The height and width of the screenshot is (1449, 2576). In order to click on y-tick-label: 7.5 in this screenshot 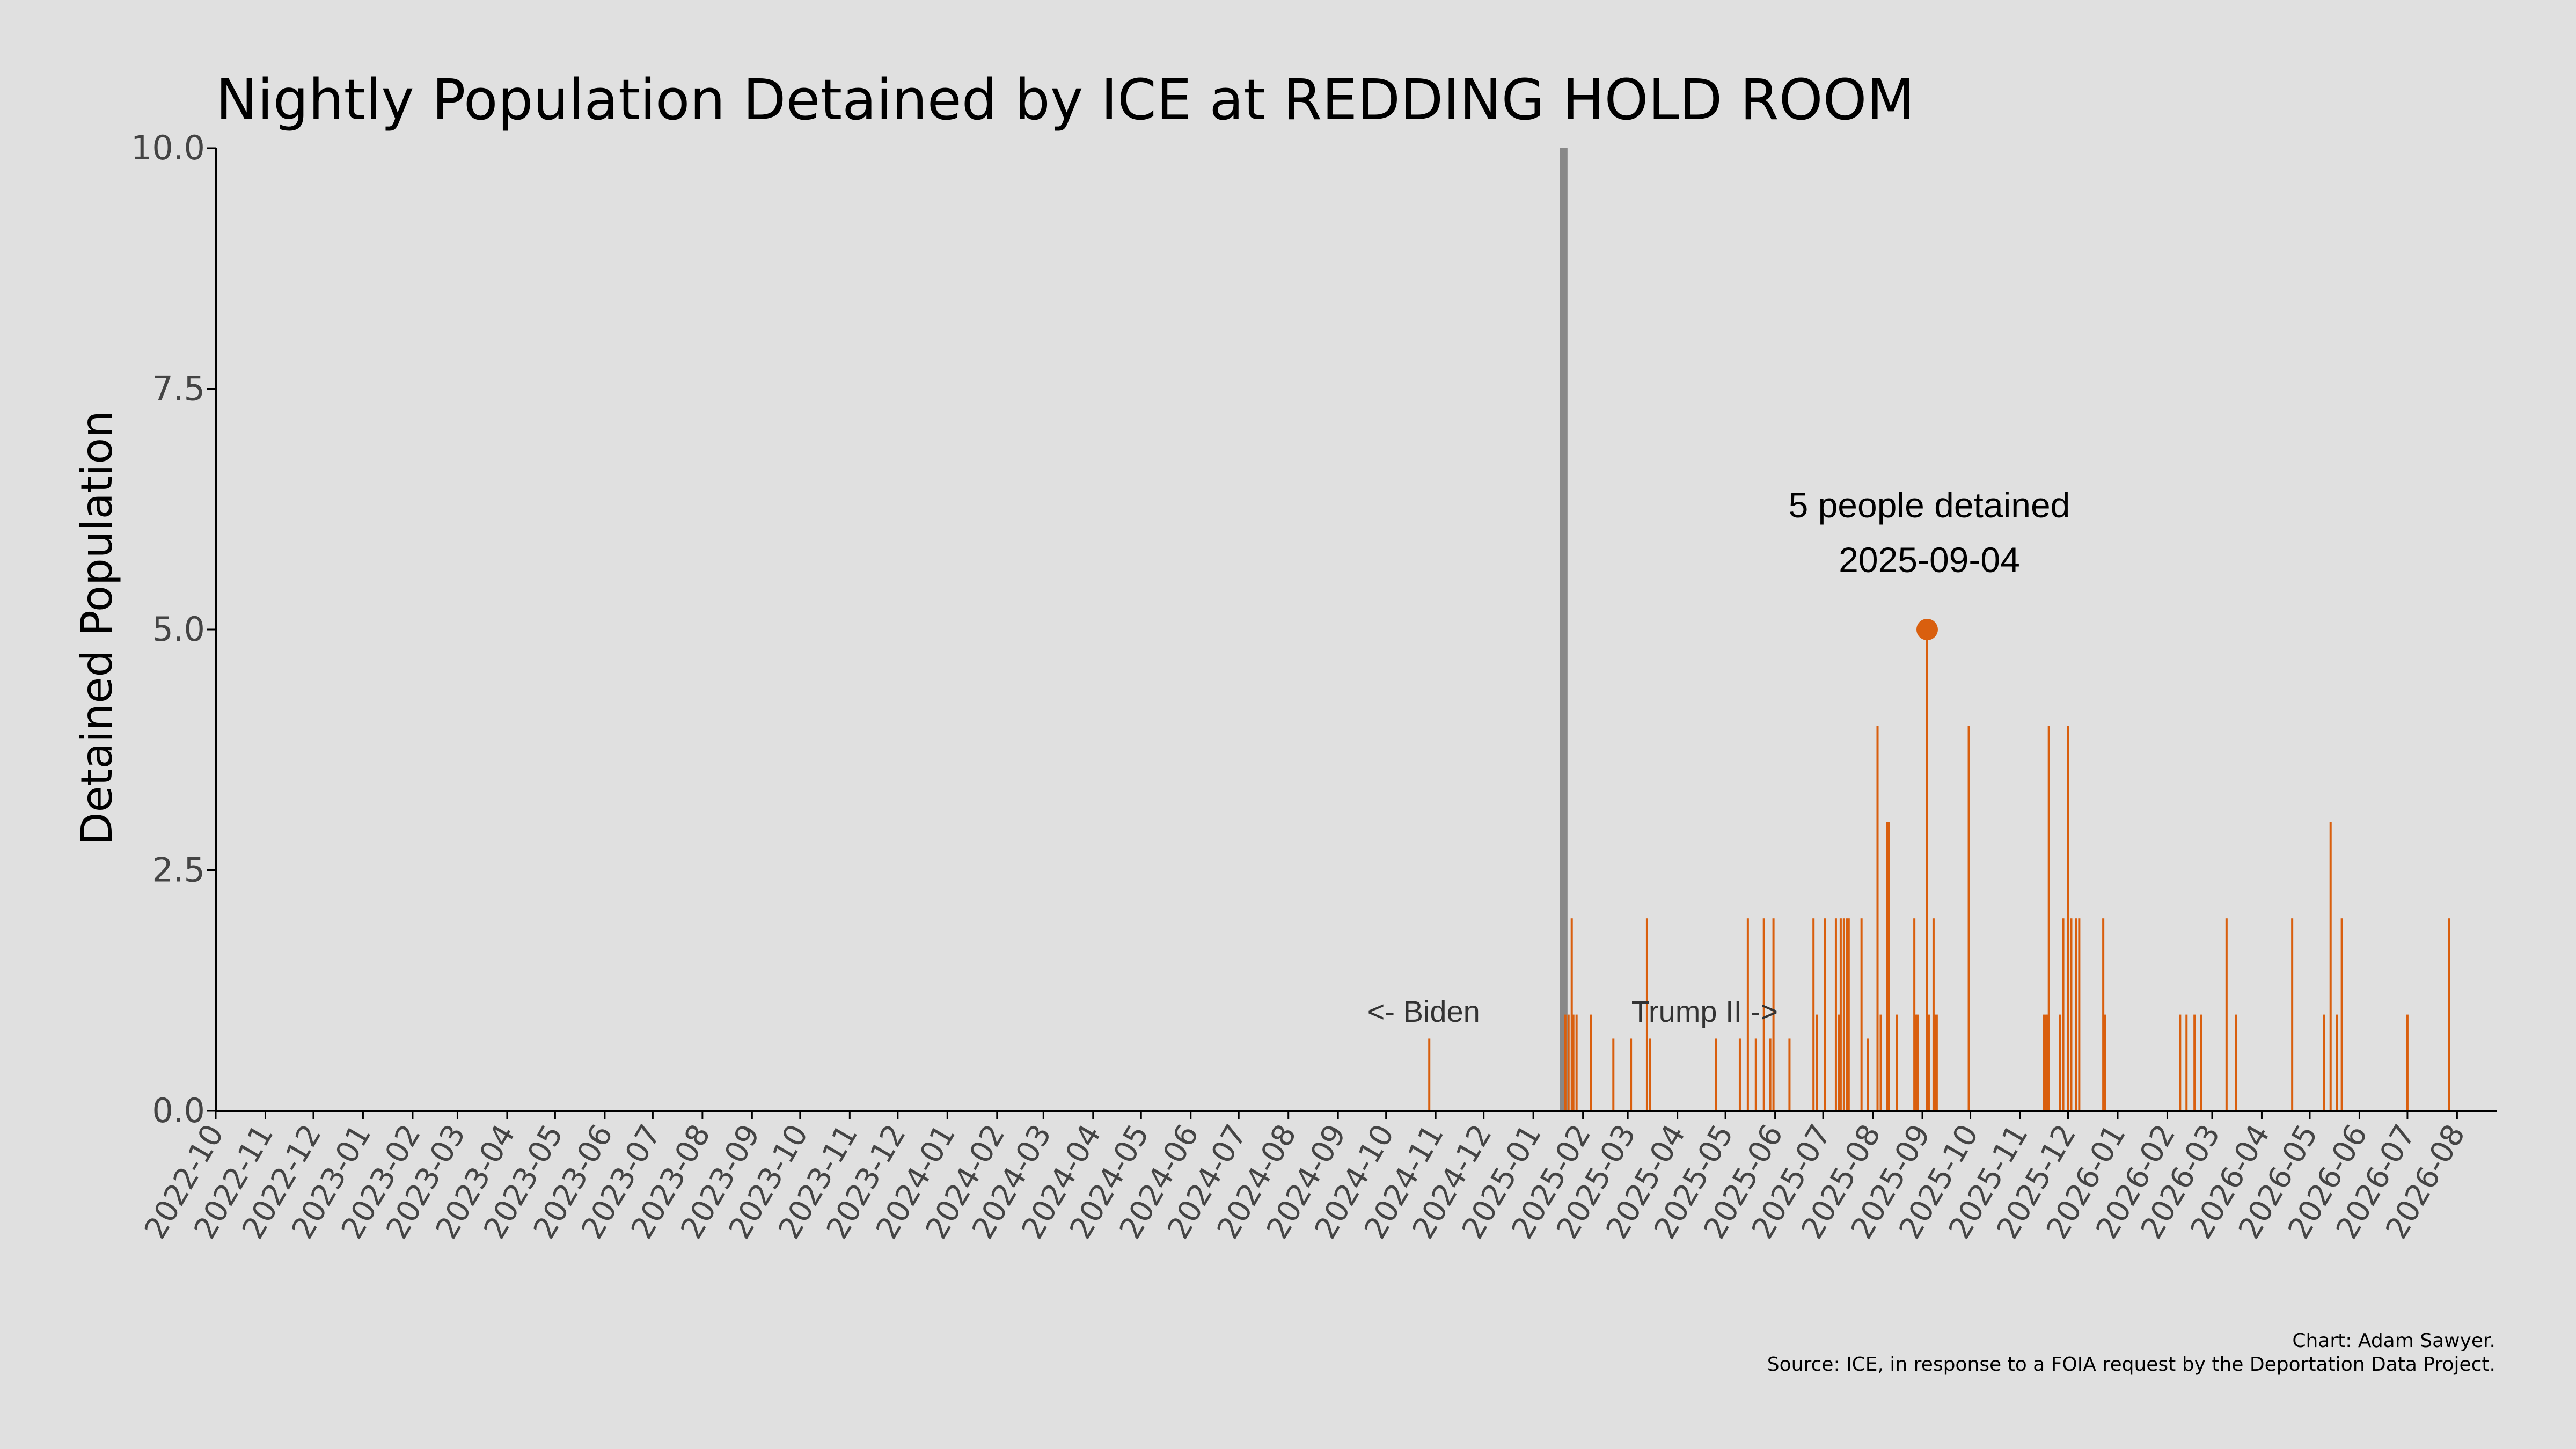, I will do `click(178, 388)`.